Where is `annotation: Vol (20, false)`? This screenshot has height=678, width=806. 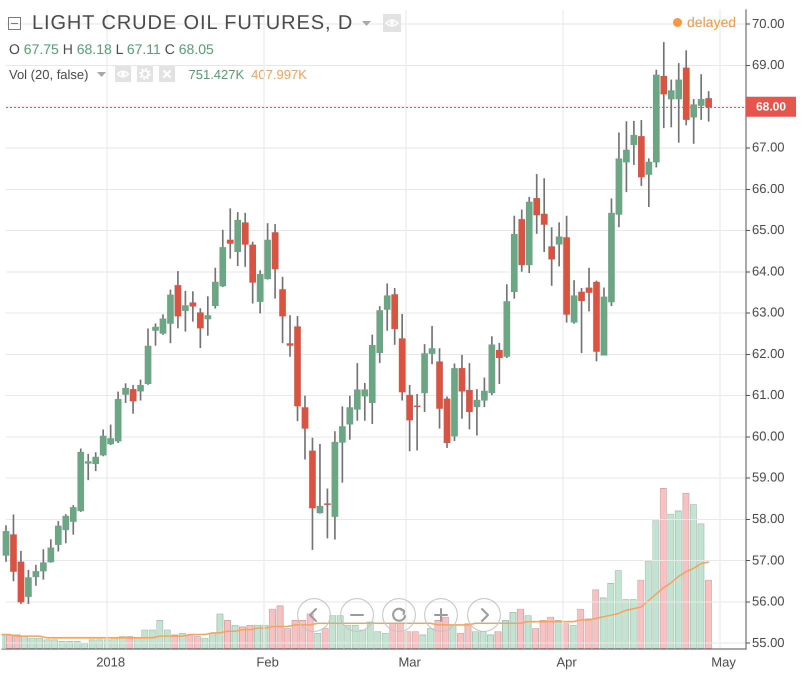
annotation: Vol (20, false) is located at coordinates (48, 74).